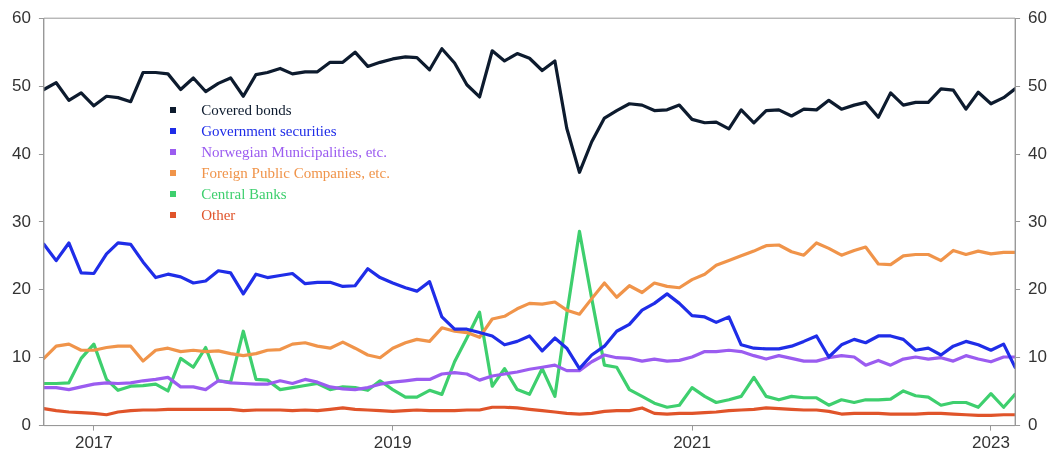  What do you see at coordinates (1038, 85) in the screenshot?
I see `y2-tick-label: 50` at bounding box center [1038, 85].